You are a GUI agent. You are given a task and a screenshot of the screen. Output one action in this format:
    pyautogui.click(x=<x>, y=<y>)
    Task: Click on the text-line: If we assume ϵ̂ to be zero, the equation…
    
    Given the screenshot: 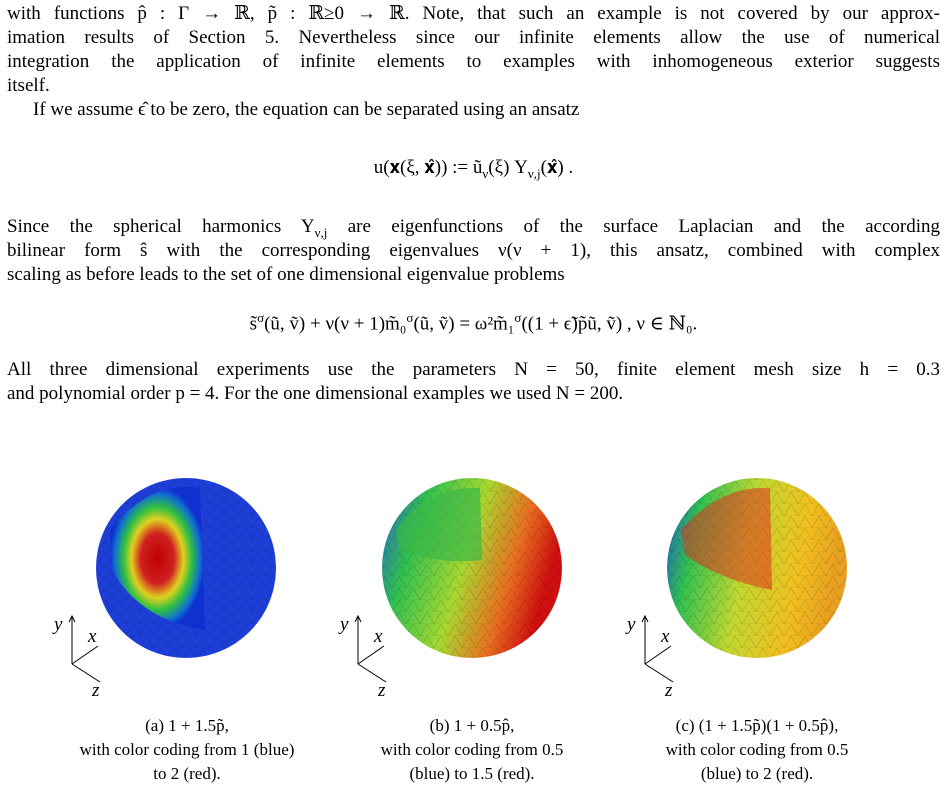 What is the action you would take?
    pyautogui.click(x=306, y=109)
    